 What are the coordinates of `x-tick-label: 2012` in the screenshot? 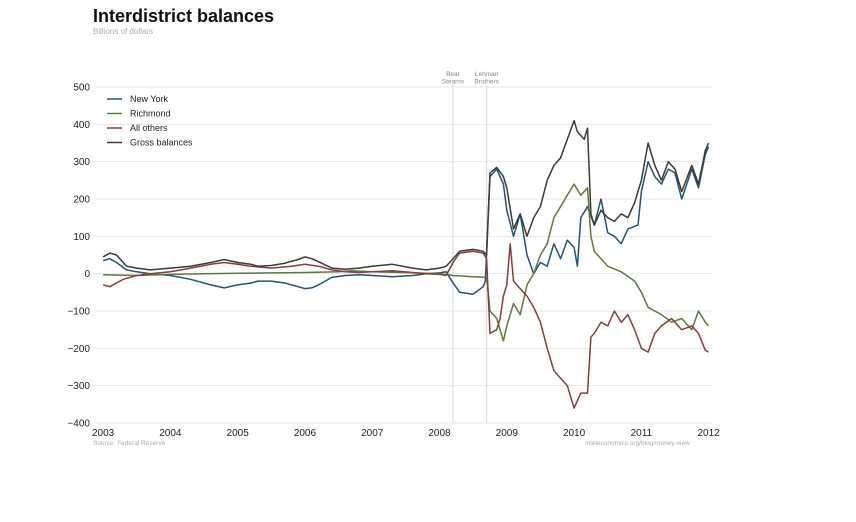 It's located at (709, 433).